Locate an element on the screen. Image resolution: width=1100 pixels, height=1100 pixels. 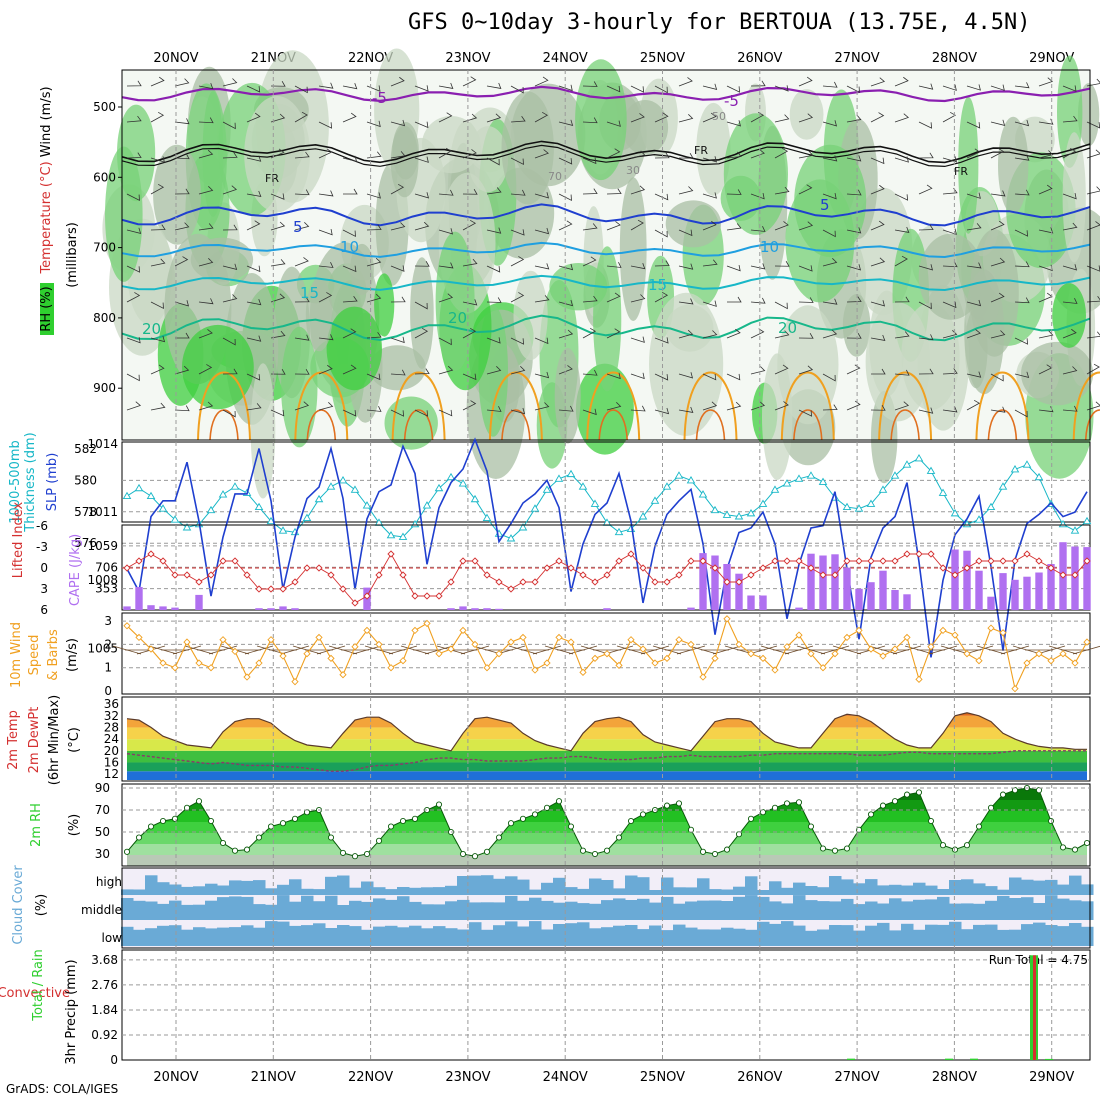
isotherm-arc-inner is located at coordinates (710, 425).